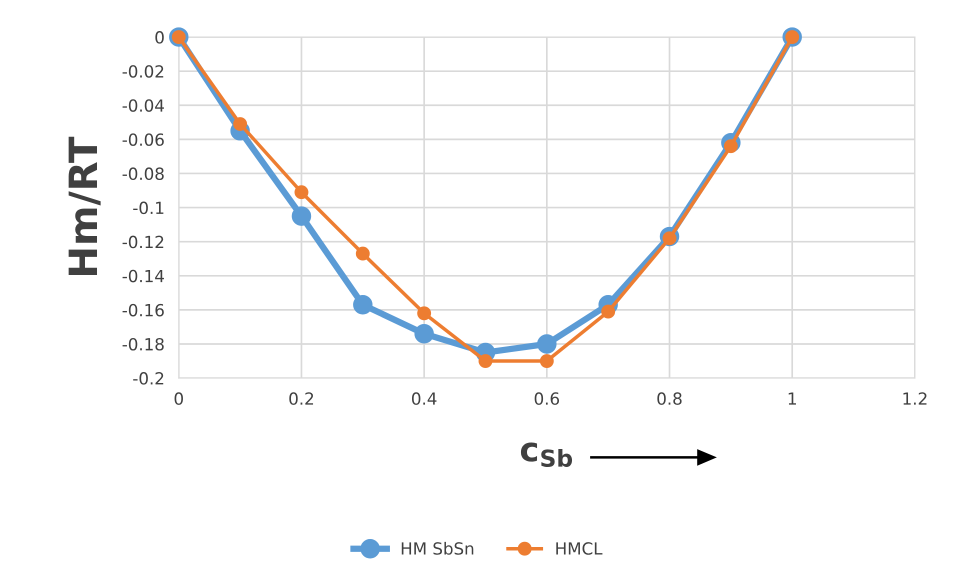  What do you see at coordinates (914, 398) in the screenshot?
I see `x-tick-label: 1.2` at bounding box center [914, 398].